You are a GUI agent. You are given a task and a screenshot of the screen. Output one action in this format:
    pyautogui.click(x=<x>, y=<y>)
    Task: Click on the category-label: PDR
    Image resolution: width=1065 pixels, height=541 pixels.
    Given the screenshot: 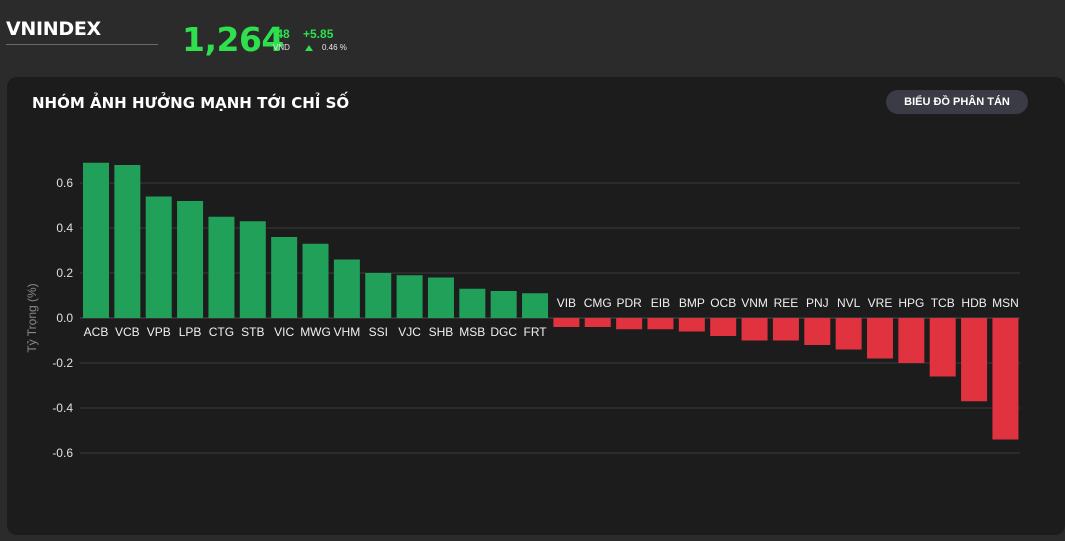 What is the action you would take?
    pyautogui.click(x=629, y=303)
    